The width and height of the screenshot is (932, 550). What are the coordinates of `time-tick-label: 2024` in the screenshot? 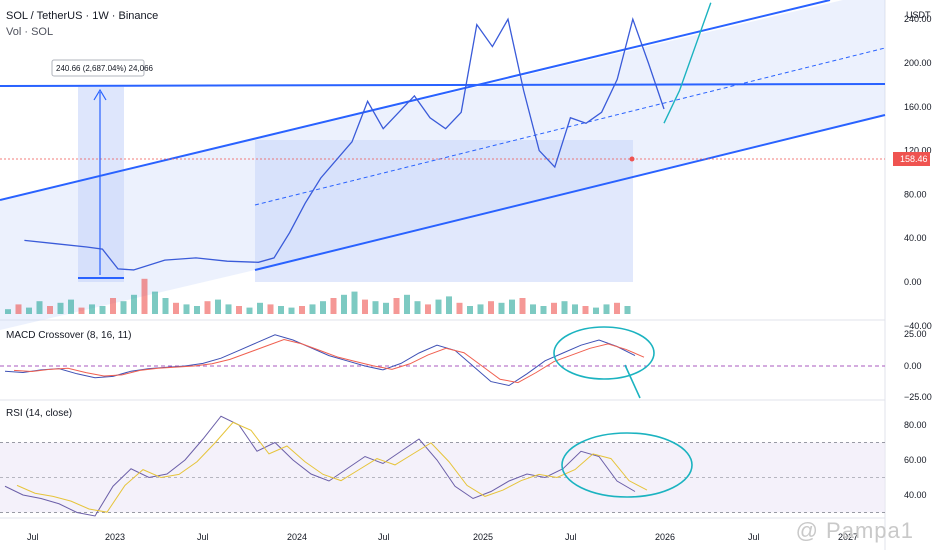 It's located at (297, 537).